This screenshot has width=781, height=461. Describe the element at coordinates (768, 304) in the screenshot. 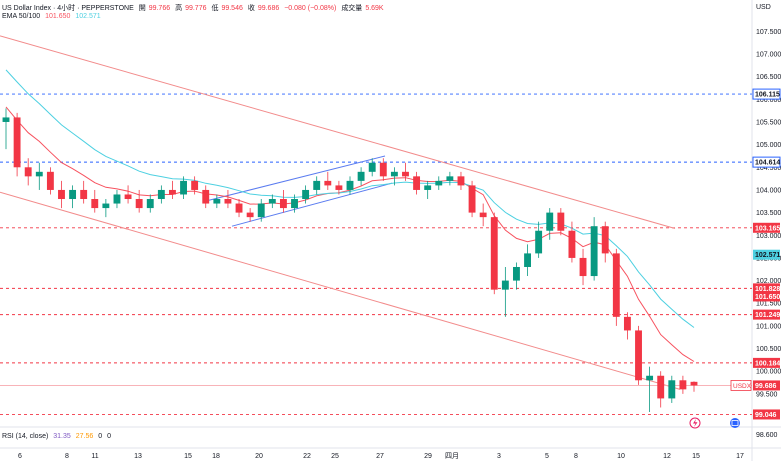

I see `y-tick-label: 101.500` at that location.